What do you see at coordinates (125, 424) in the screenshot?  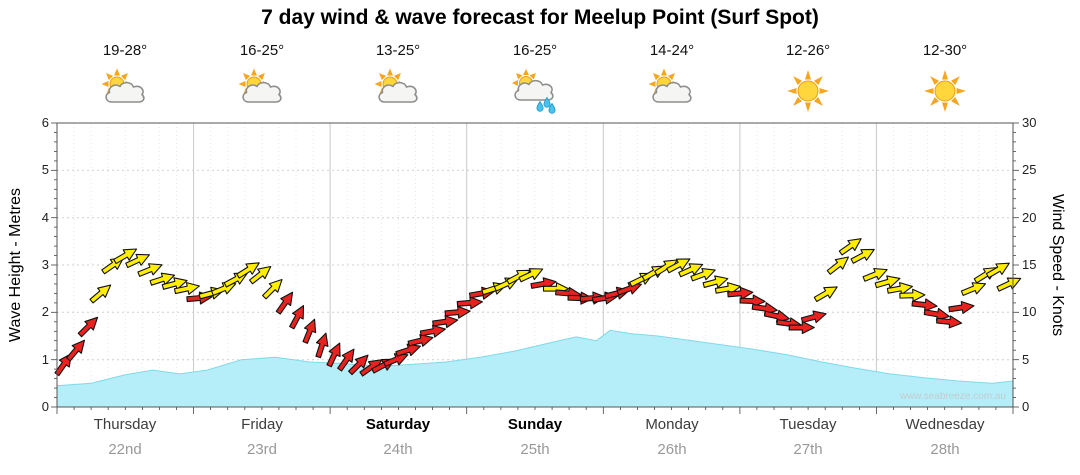 I see `day-label: Thursday` at bounding box center [125, 424].